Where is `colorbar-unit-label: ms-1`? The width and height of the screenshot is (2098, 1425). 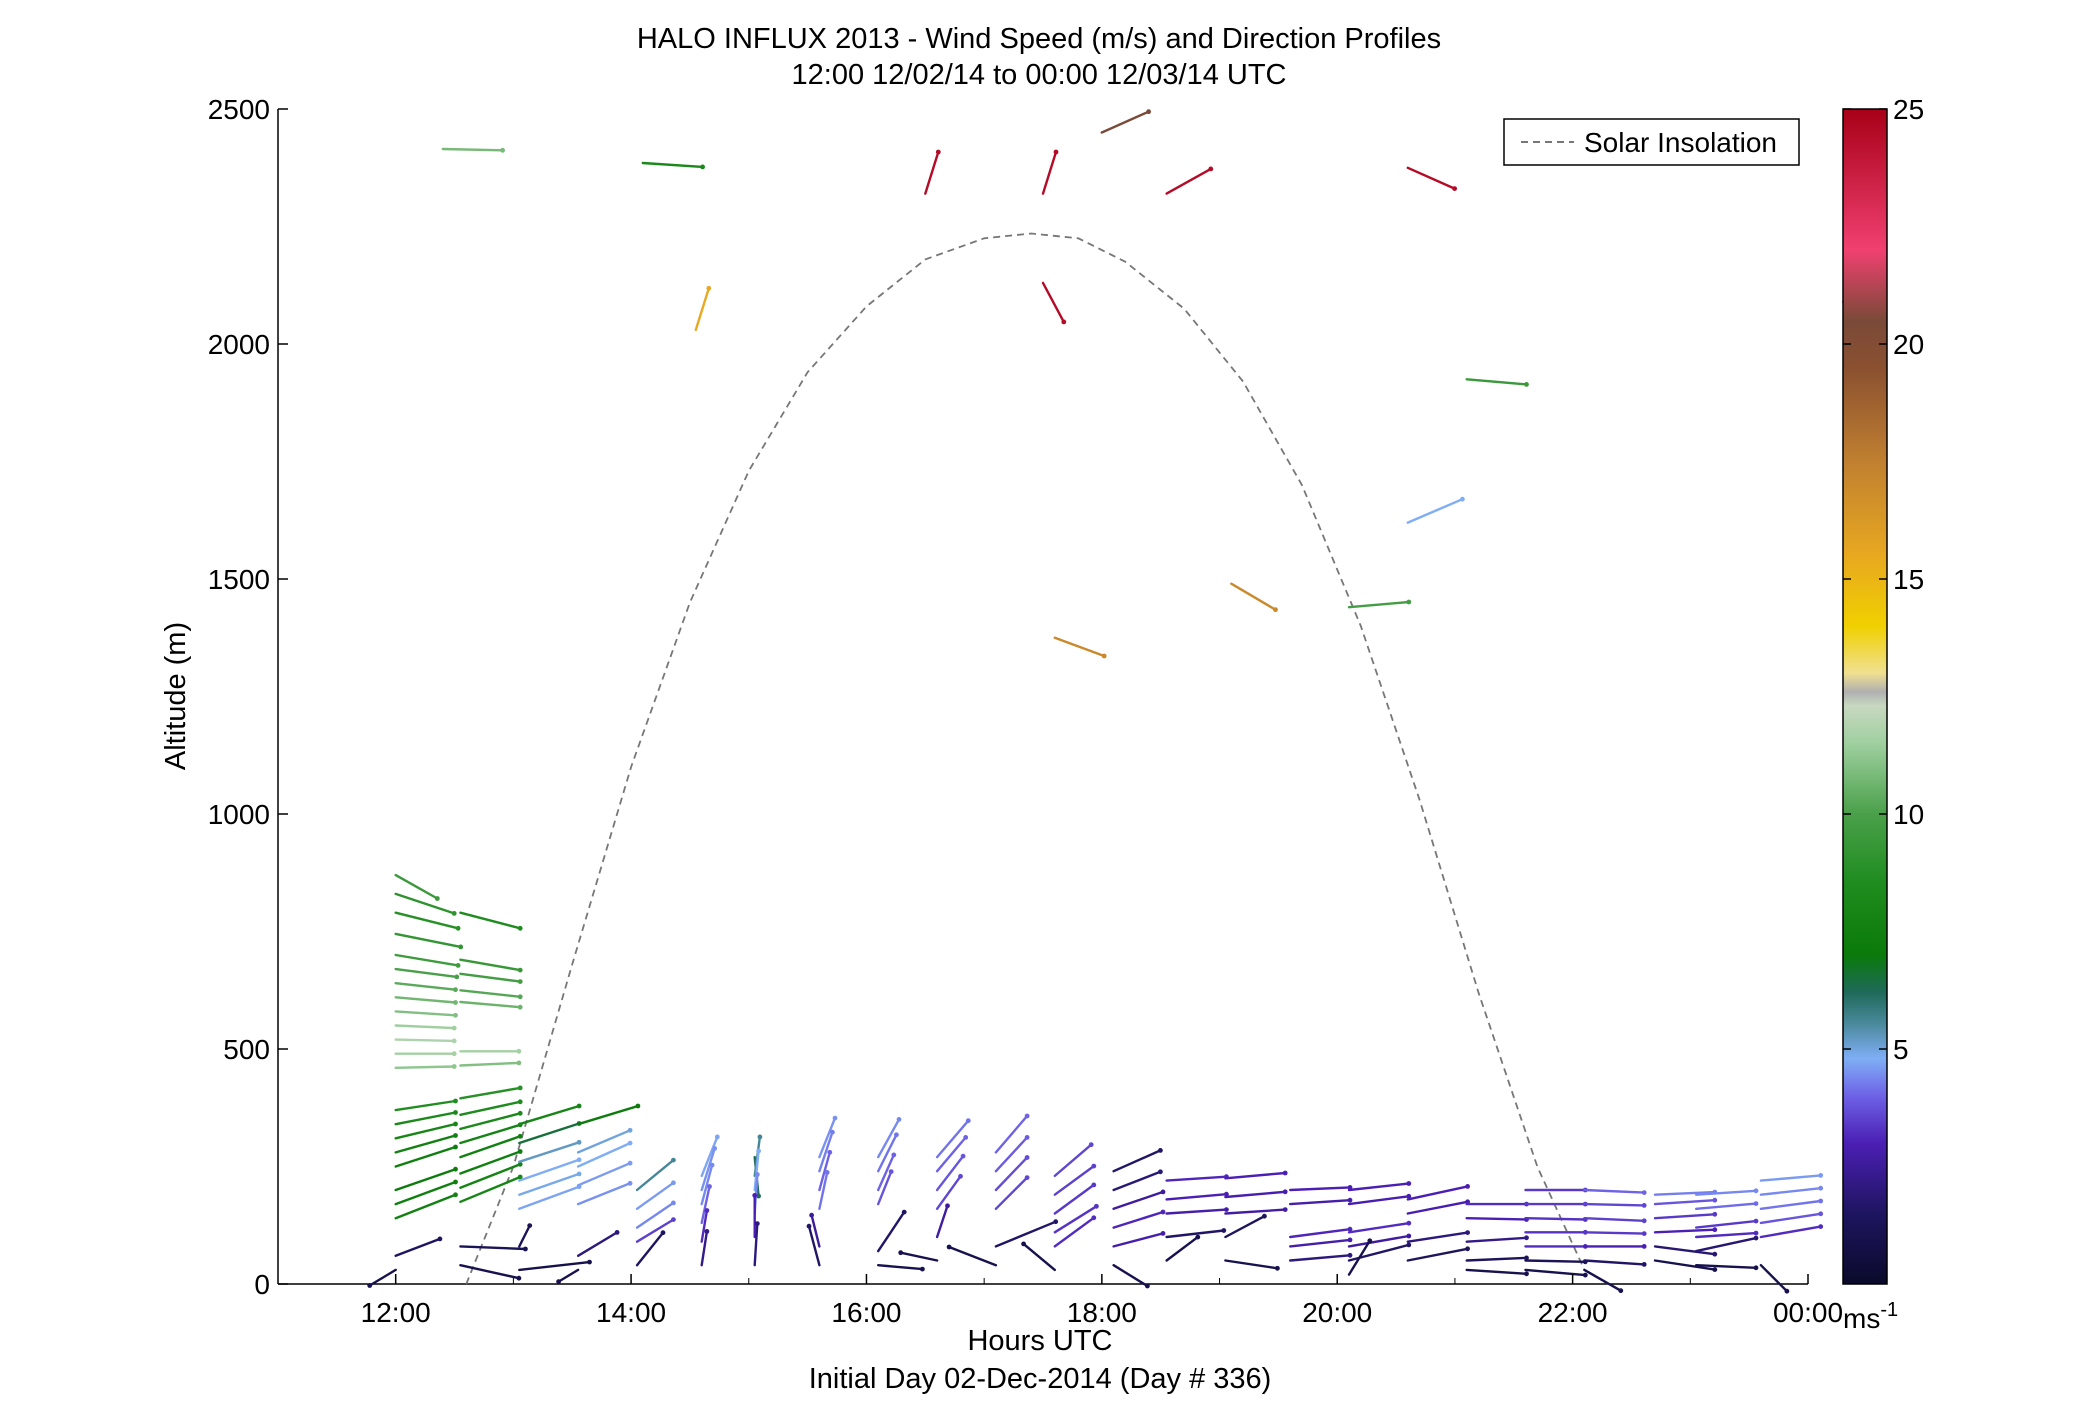
colorbar-unit-label: ms-1 is located at coordinates (1870, 1316).